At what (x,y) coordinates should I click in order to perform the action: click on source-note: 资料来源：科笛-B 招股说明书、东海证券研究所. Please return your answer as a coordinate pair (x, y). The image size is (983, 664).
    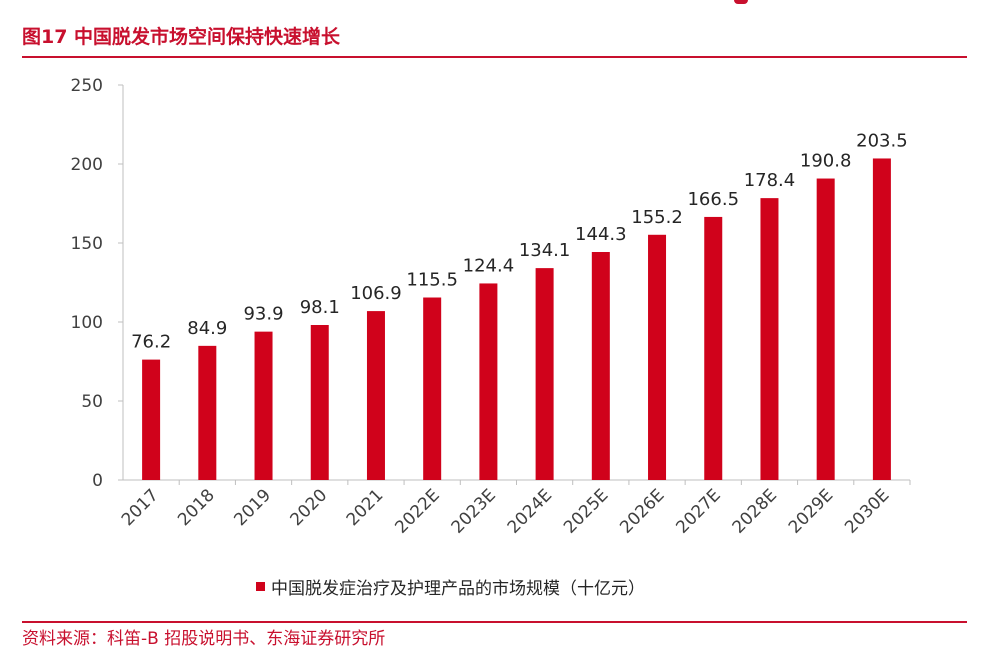
    Looking at the image, I should click on (204, 639).